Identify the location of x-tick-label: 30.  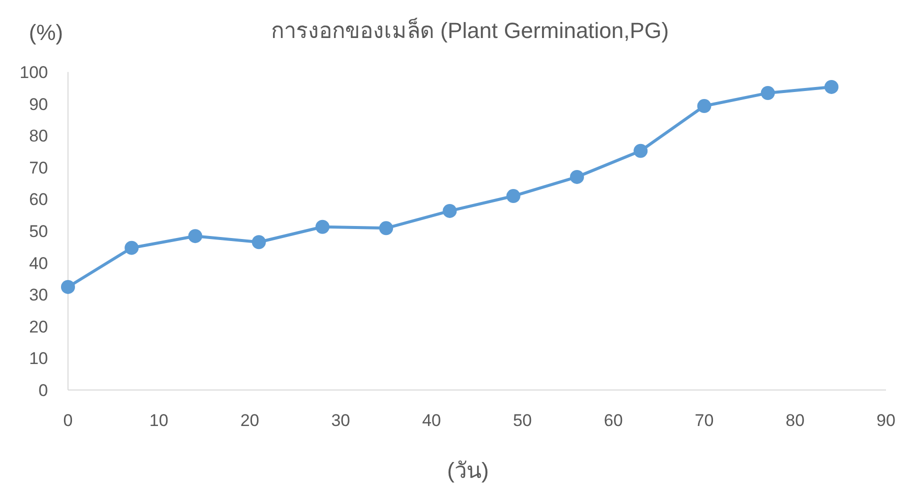
(340, 420).